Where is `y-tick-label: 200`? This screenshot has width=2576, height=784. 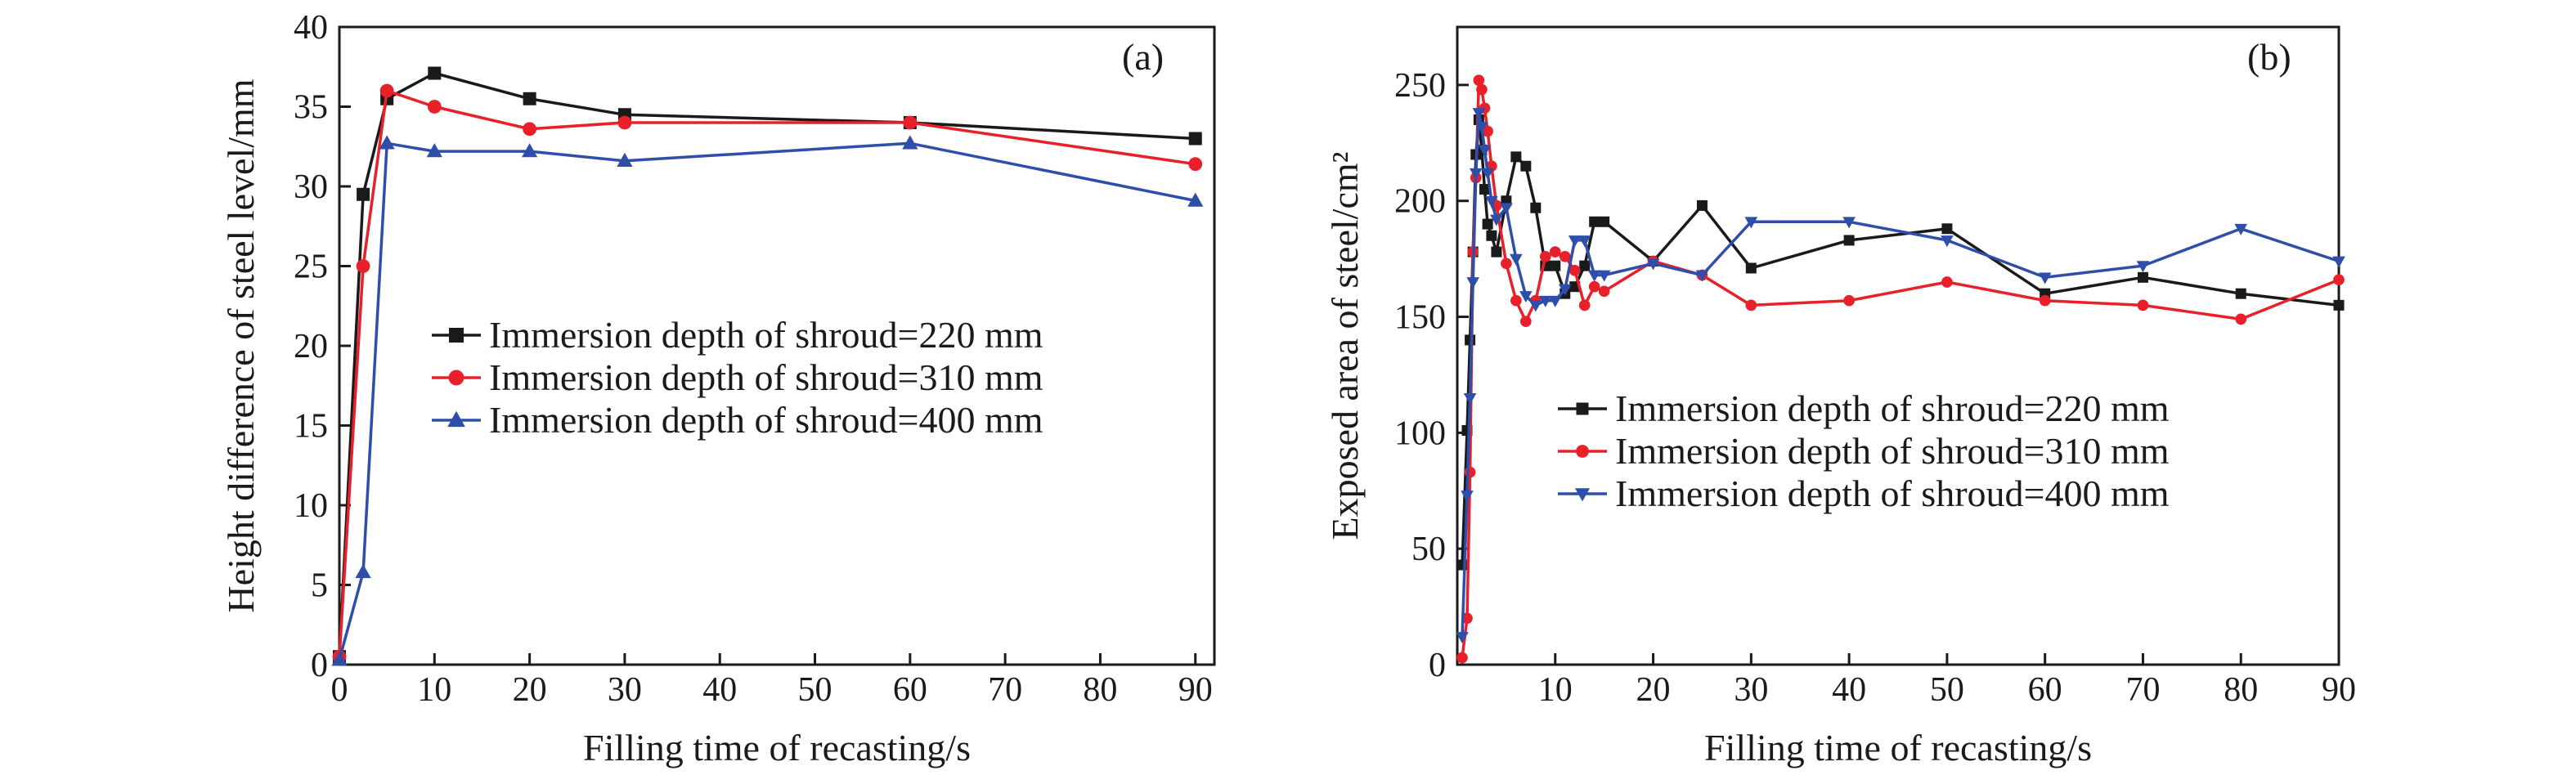
y-tick-label: 200 is located at coordinates (1420, 202).